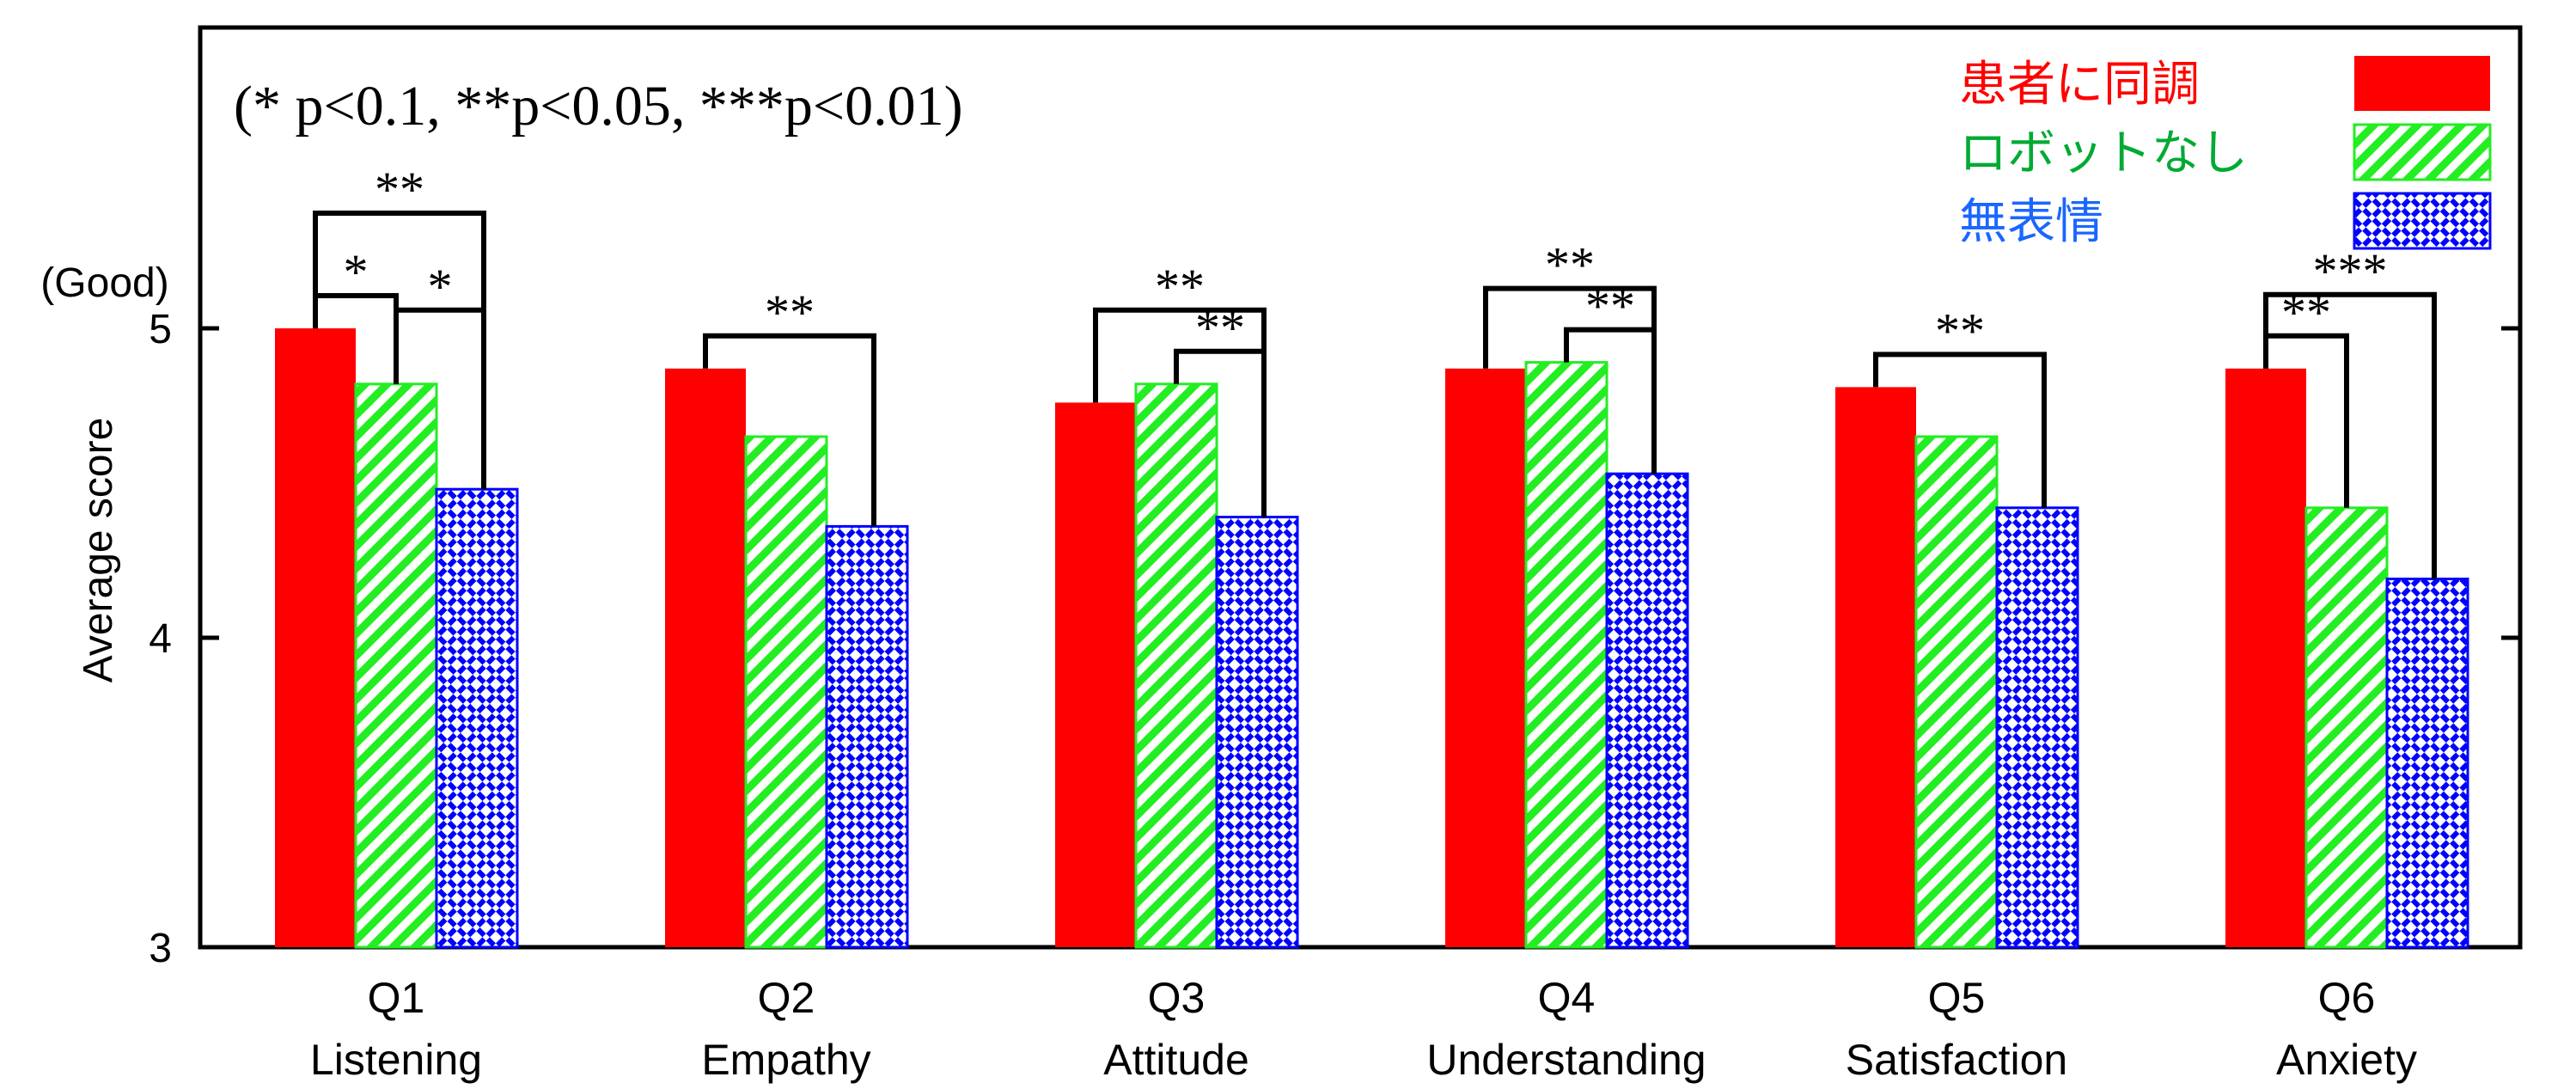  What do you see at coordinates (2266, 657) in the screenshot?
I see `bar-q6-s1` at bounding box center [2266, 657].